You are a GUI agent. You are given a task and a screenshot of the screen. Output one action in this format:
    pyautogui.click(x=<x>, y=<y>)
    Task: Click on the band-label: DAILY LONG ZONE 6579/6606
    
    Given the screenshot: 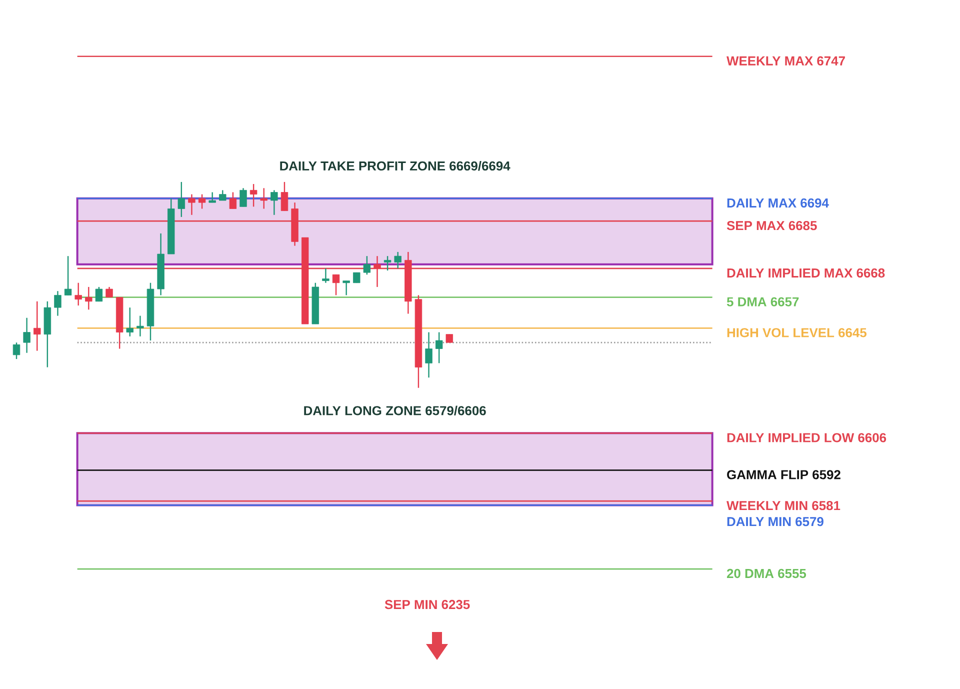 What is the action you would take?
    pyautogui.click(x=395, y=411)
    